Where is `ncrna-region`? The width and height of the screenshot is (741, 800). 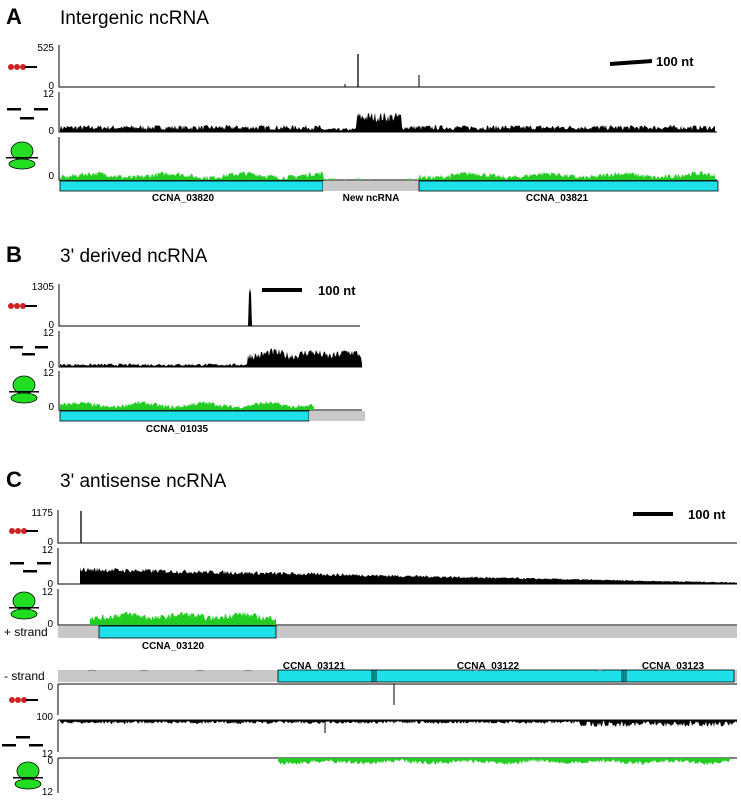
ncrna-region is located at coordinates (337, 416).